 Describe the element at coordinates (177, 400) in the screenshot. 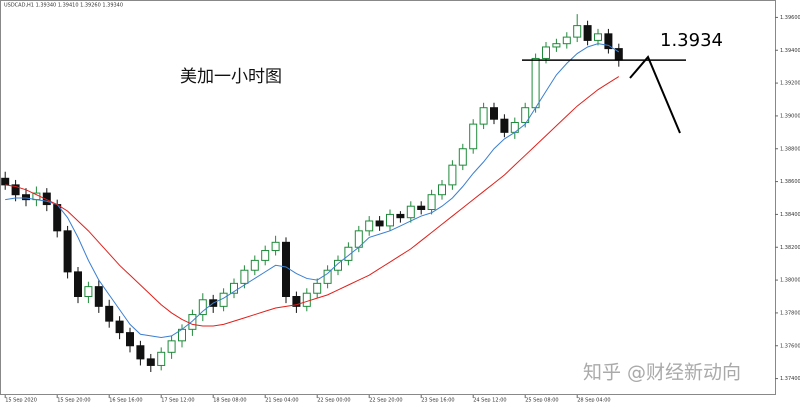

I see `x-tick-label: 17 Sep 12:00` at that location.